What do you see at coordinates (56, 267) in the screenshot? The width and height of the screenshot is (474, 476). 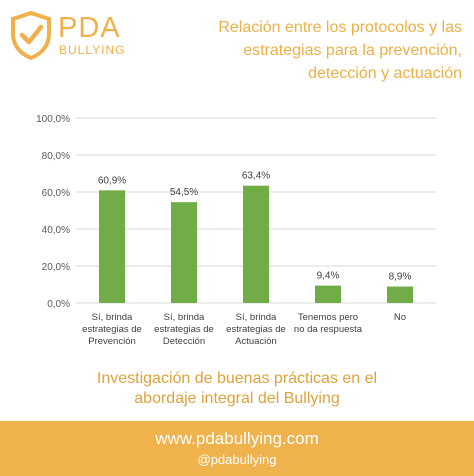 I see `y-tick-label: 20,0%` at bounding box center [56, 267].